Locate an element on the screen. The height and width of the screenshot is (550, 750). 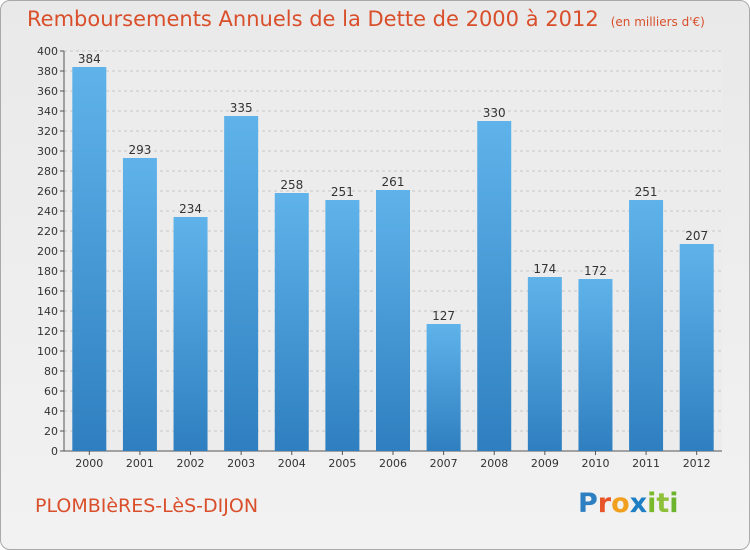
city-name: PLOMBIèRES-LèS-DIJON is located at coordinates (147, 506).